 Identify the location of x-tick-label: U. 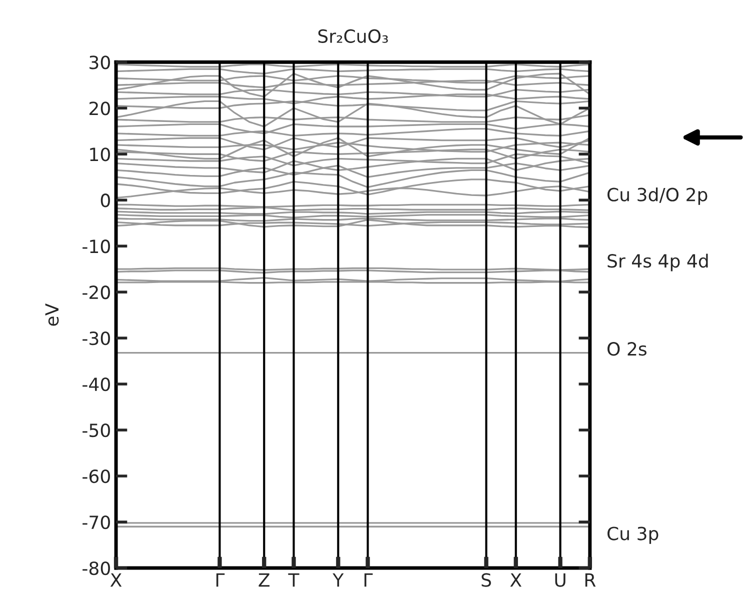
(560, 580).